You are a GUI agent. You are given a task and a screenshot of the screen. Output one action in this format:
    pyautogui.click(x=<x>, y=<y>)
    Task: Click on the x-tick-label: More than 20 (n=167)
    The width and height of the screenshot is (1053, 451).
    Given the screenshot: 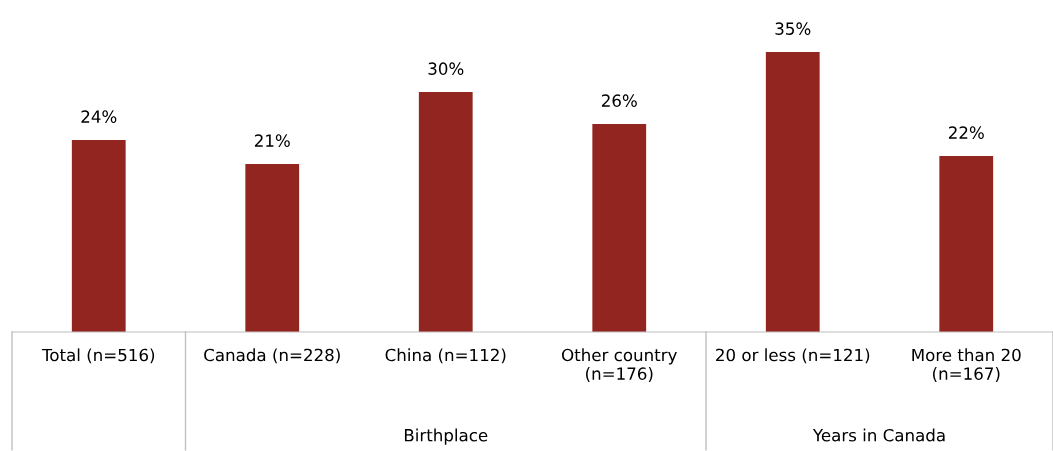 What is the action you would take?
    pyautogui.click(x=966, y=365)
    